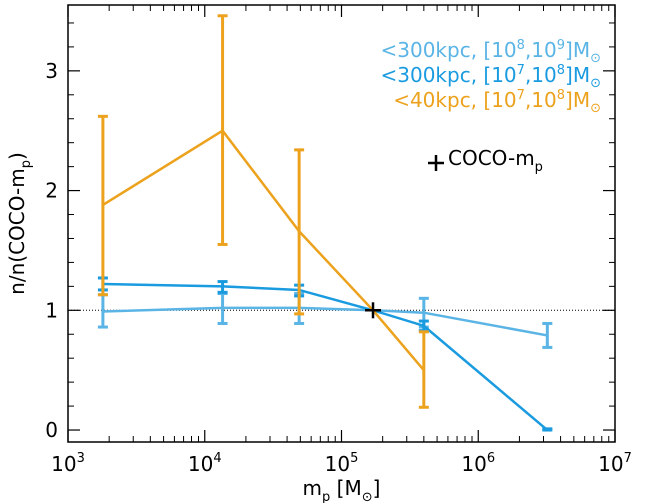 The image size is (651, 503). Describe the element at coordinates (51, 310) in the screenshot. I see `y-tick-label: 1` at that location.